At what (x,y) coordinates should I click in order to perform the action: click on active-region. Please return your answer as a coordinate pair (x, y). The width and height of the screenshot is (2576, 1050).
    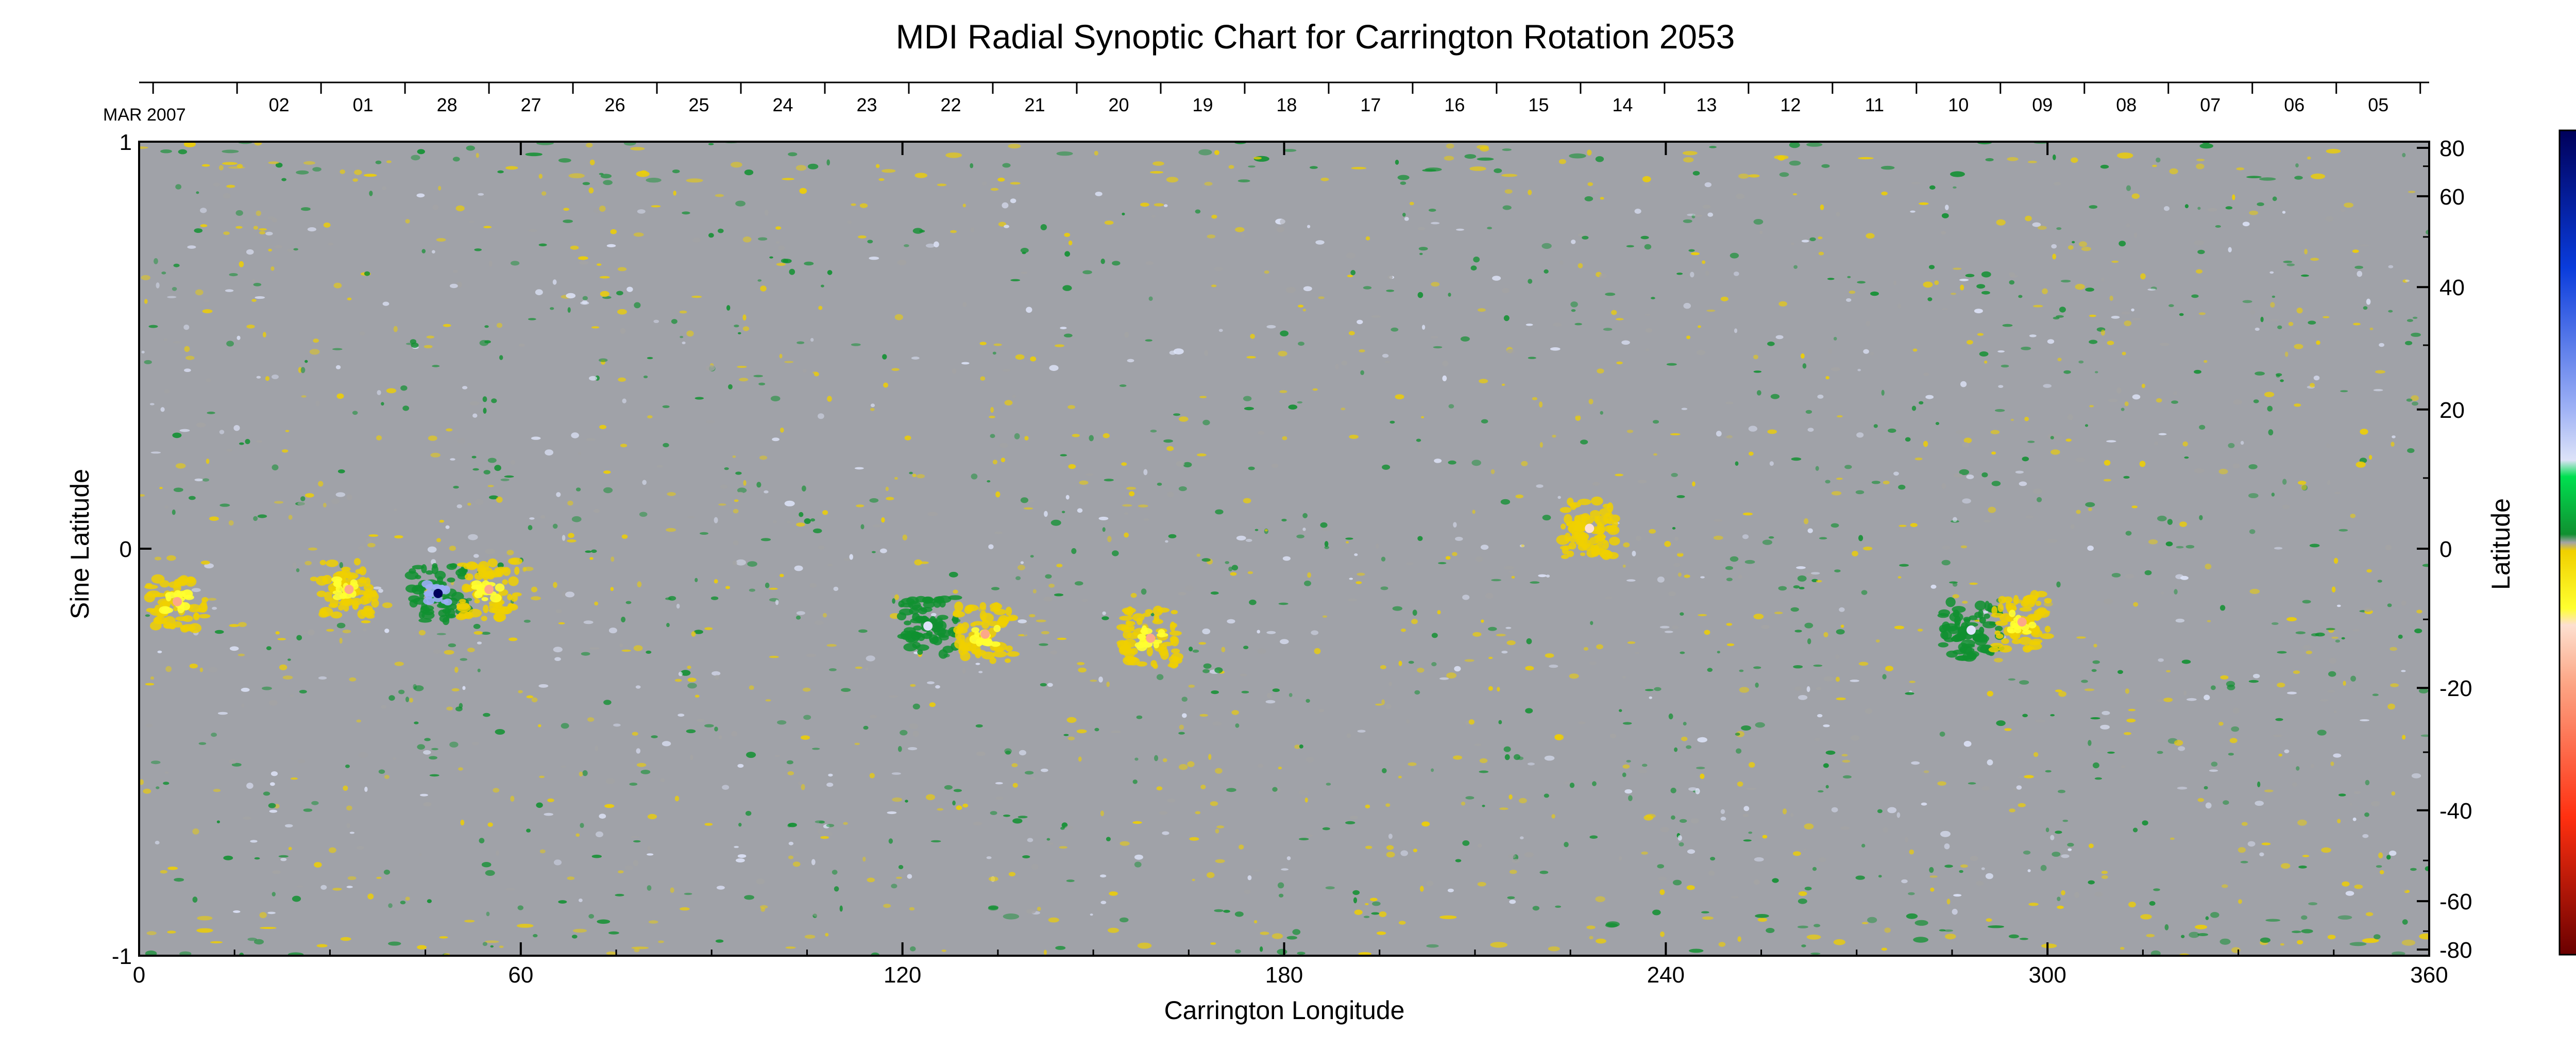
    Looking at the image, I should click on (489, 589).